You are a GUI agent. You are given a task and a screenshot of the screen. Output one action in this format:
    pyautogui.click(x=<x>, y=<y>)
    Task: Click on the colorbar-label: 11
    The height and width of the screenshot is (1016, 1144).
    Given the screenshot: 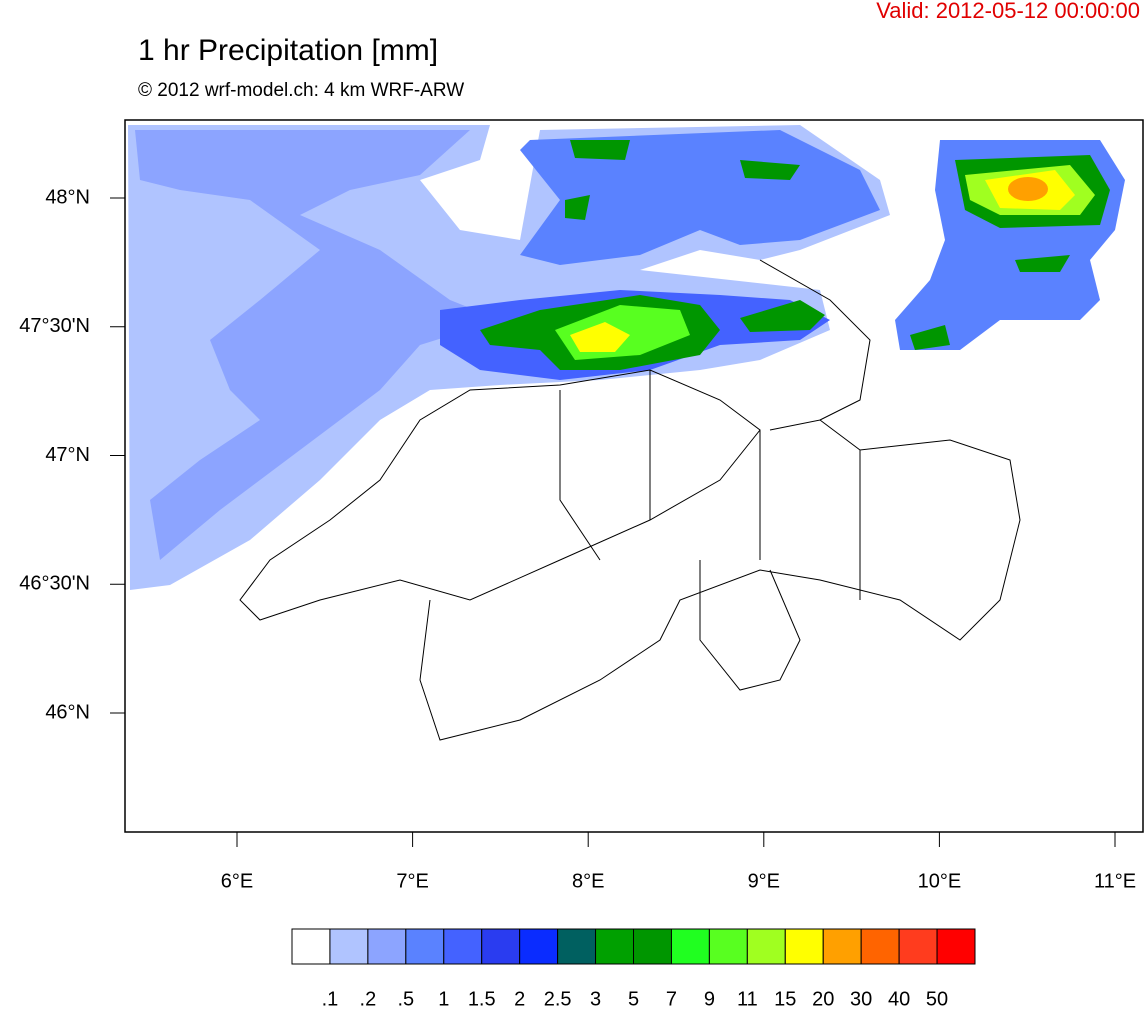 What is the action you would take?
    pyautogui.click(x=747, y=999)
    